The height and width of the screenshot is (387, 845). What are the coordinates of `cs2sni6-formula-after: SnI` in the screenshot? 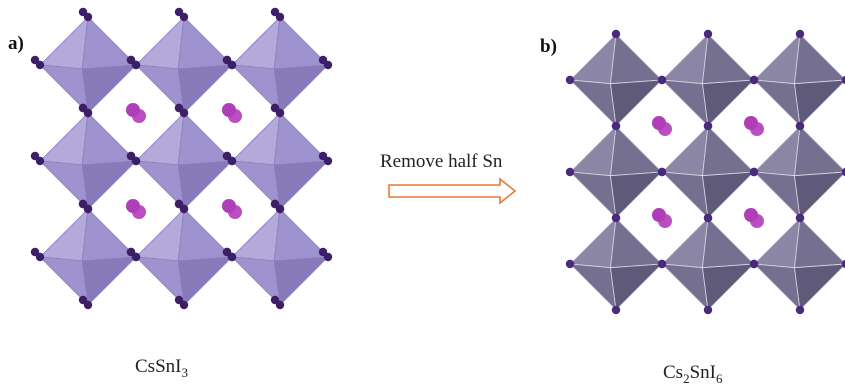 It's located at (703, 372).